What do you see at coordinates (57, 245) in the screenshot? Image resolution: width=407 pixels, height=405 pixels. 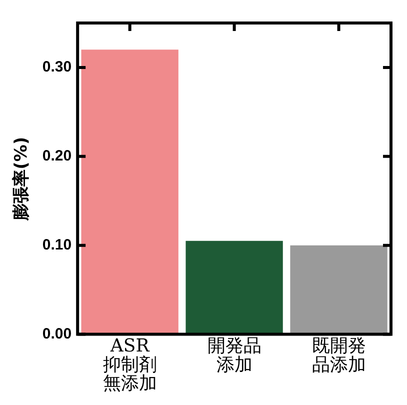 I see `y-tick-label: 0.10` at bounding box center [57, 245].